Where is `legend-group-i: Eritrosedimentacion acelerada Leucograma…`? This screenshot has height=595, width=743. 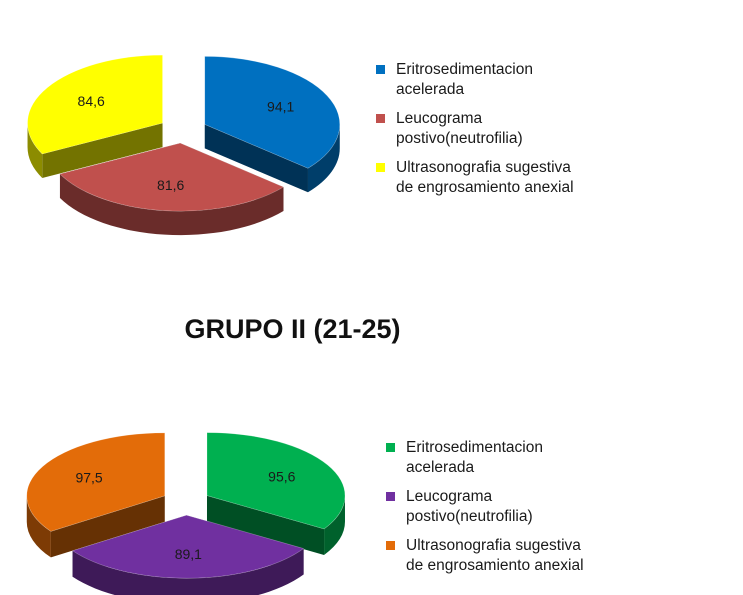 legend-group-i: Eritrosedimentacion acelerada Leucograma… is located at coordinates (475, 133).